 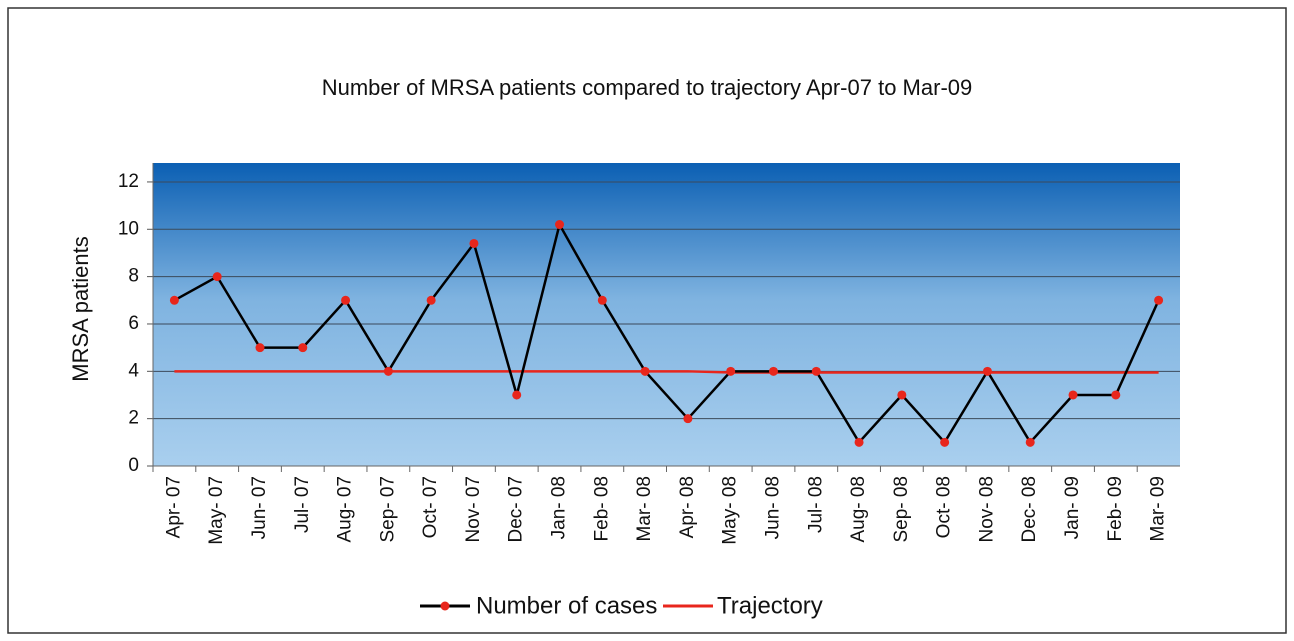 I want to click on y-tick-label: 8, so click(x=133, y=276).